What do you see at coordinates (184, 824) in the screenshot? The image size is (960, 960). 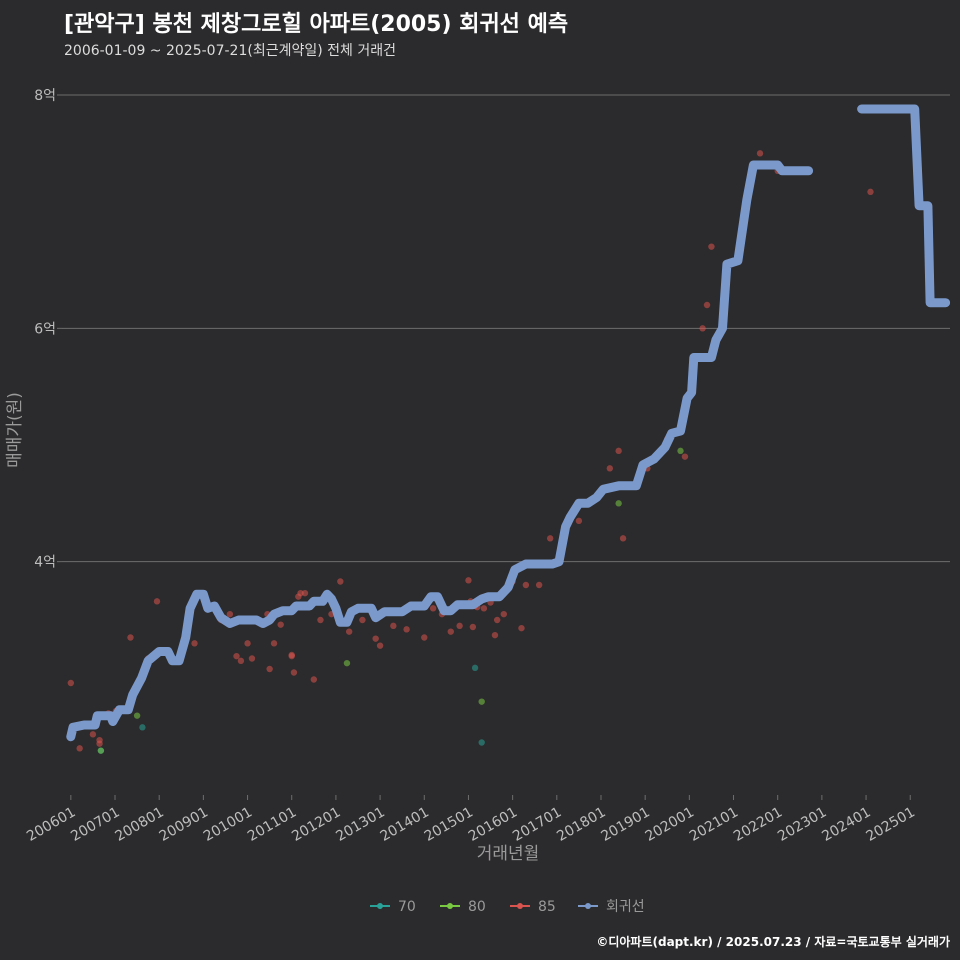 I see `x-tick-label: 200901` at bounding box center [184, 824].